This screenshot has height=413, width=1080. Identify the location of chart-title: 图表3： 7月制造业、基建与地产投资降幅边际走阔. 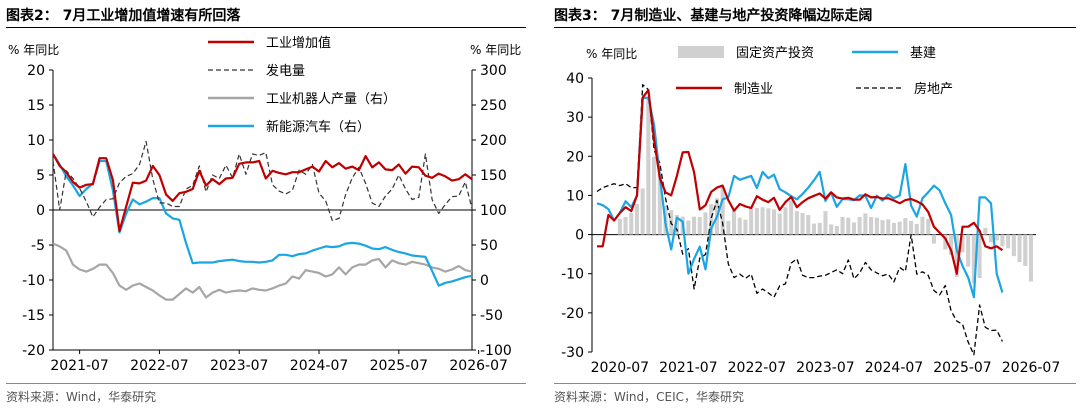
(713, 16).